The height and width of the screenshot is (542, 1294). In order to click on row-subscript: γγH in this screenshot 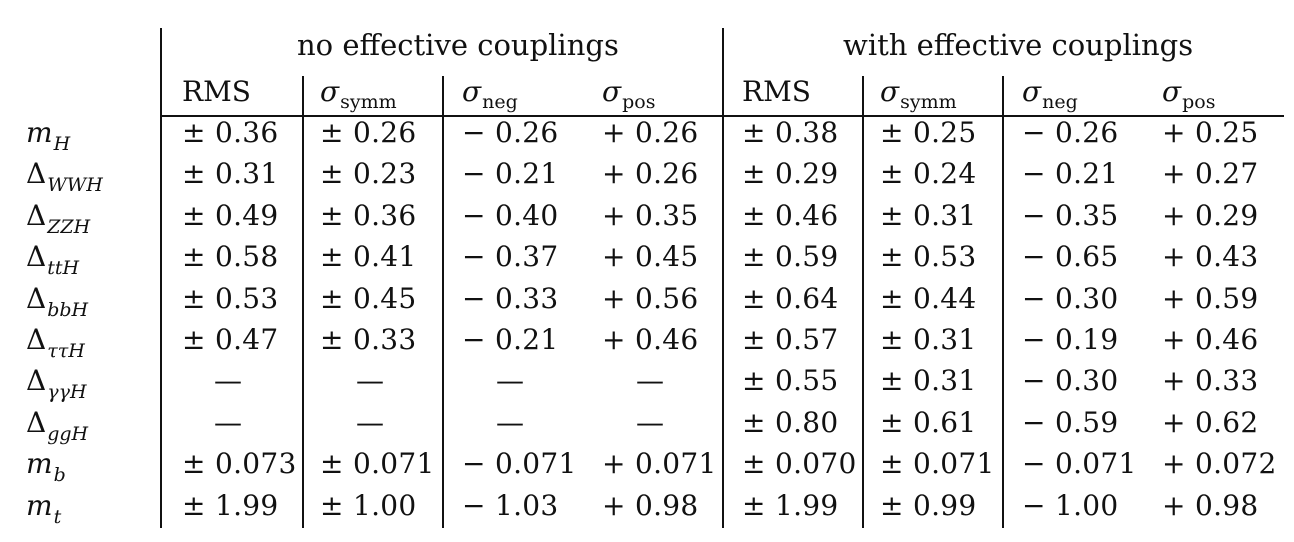, I will do `click(67, 392)`.